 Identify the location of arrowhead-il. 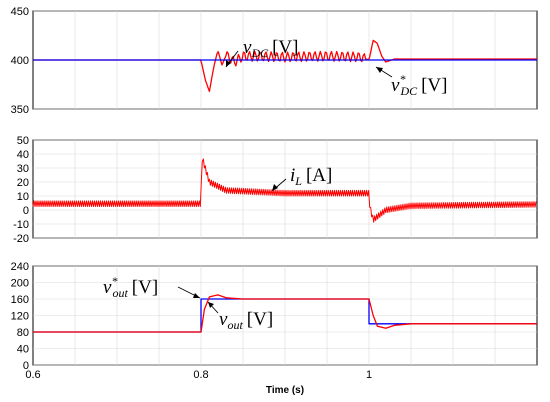
(275, 187).